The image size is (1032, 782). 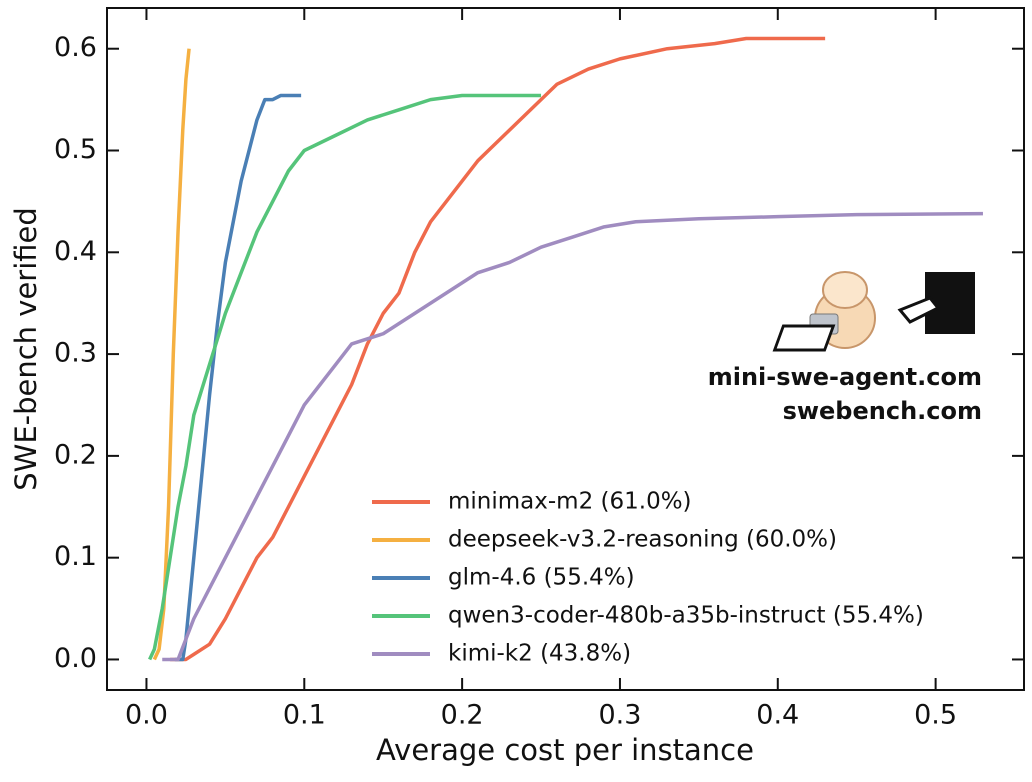 What do you see at coordinates (642, 540) in the screenshot?
I see `legend-label: deepseek-v3.2-reasoning (60.0%)` at bounding box center [642, 540].